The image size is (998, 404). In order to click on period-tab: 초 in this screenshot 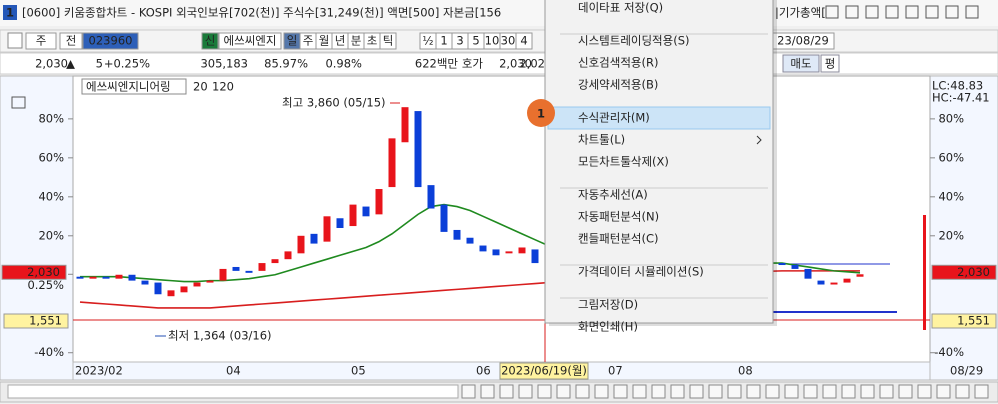, I will do `click(372, 41)`.